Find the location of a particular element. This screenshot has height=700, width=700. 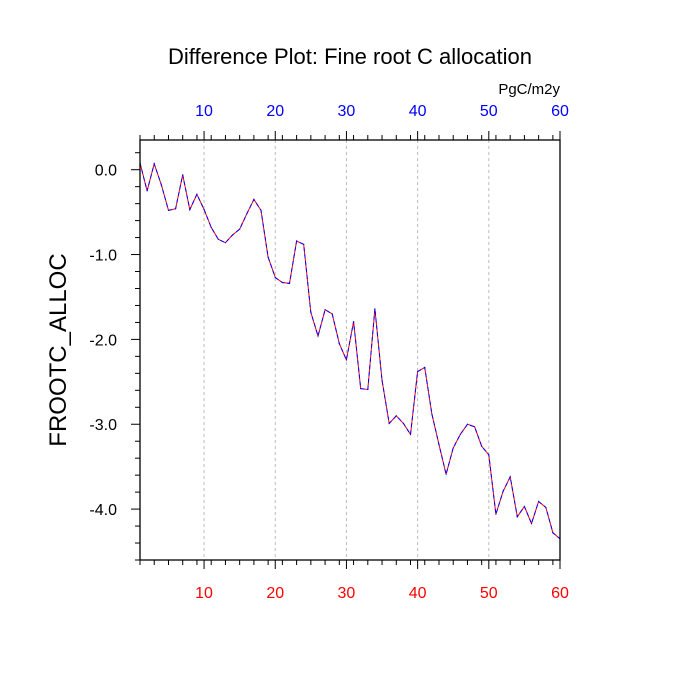

y-tick-label: -3.0 is located at coordinates (103, 425).